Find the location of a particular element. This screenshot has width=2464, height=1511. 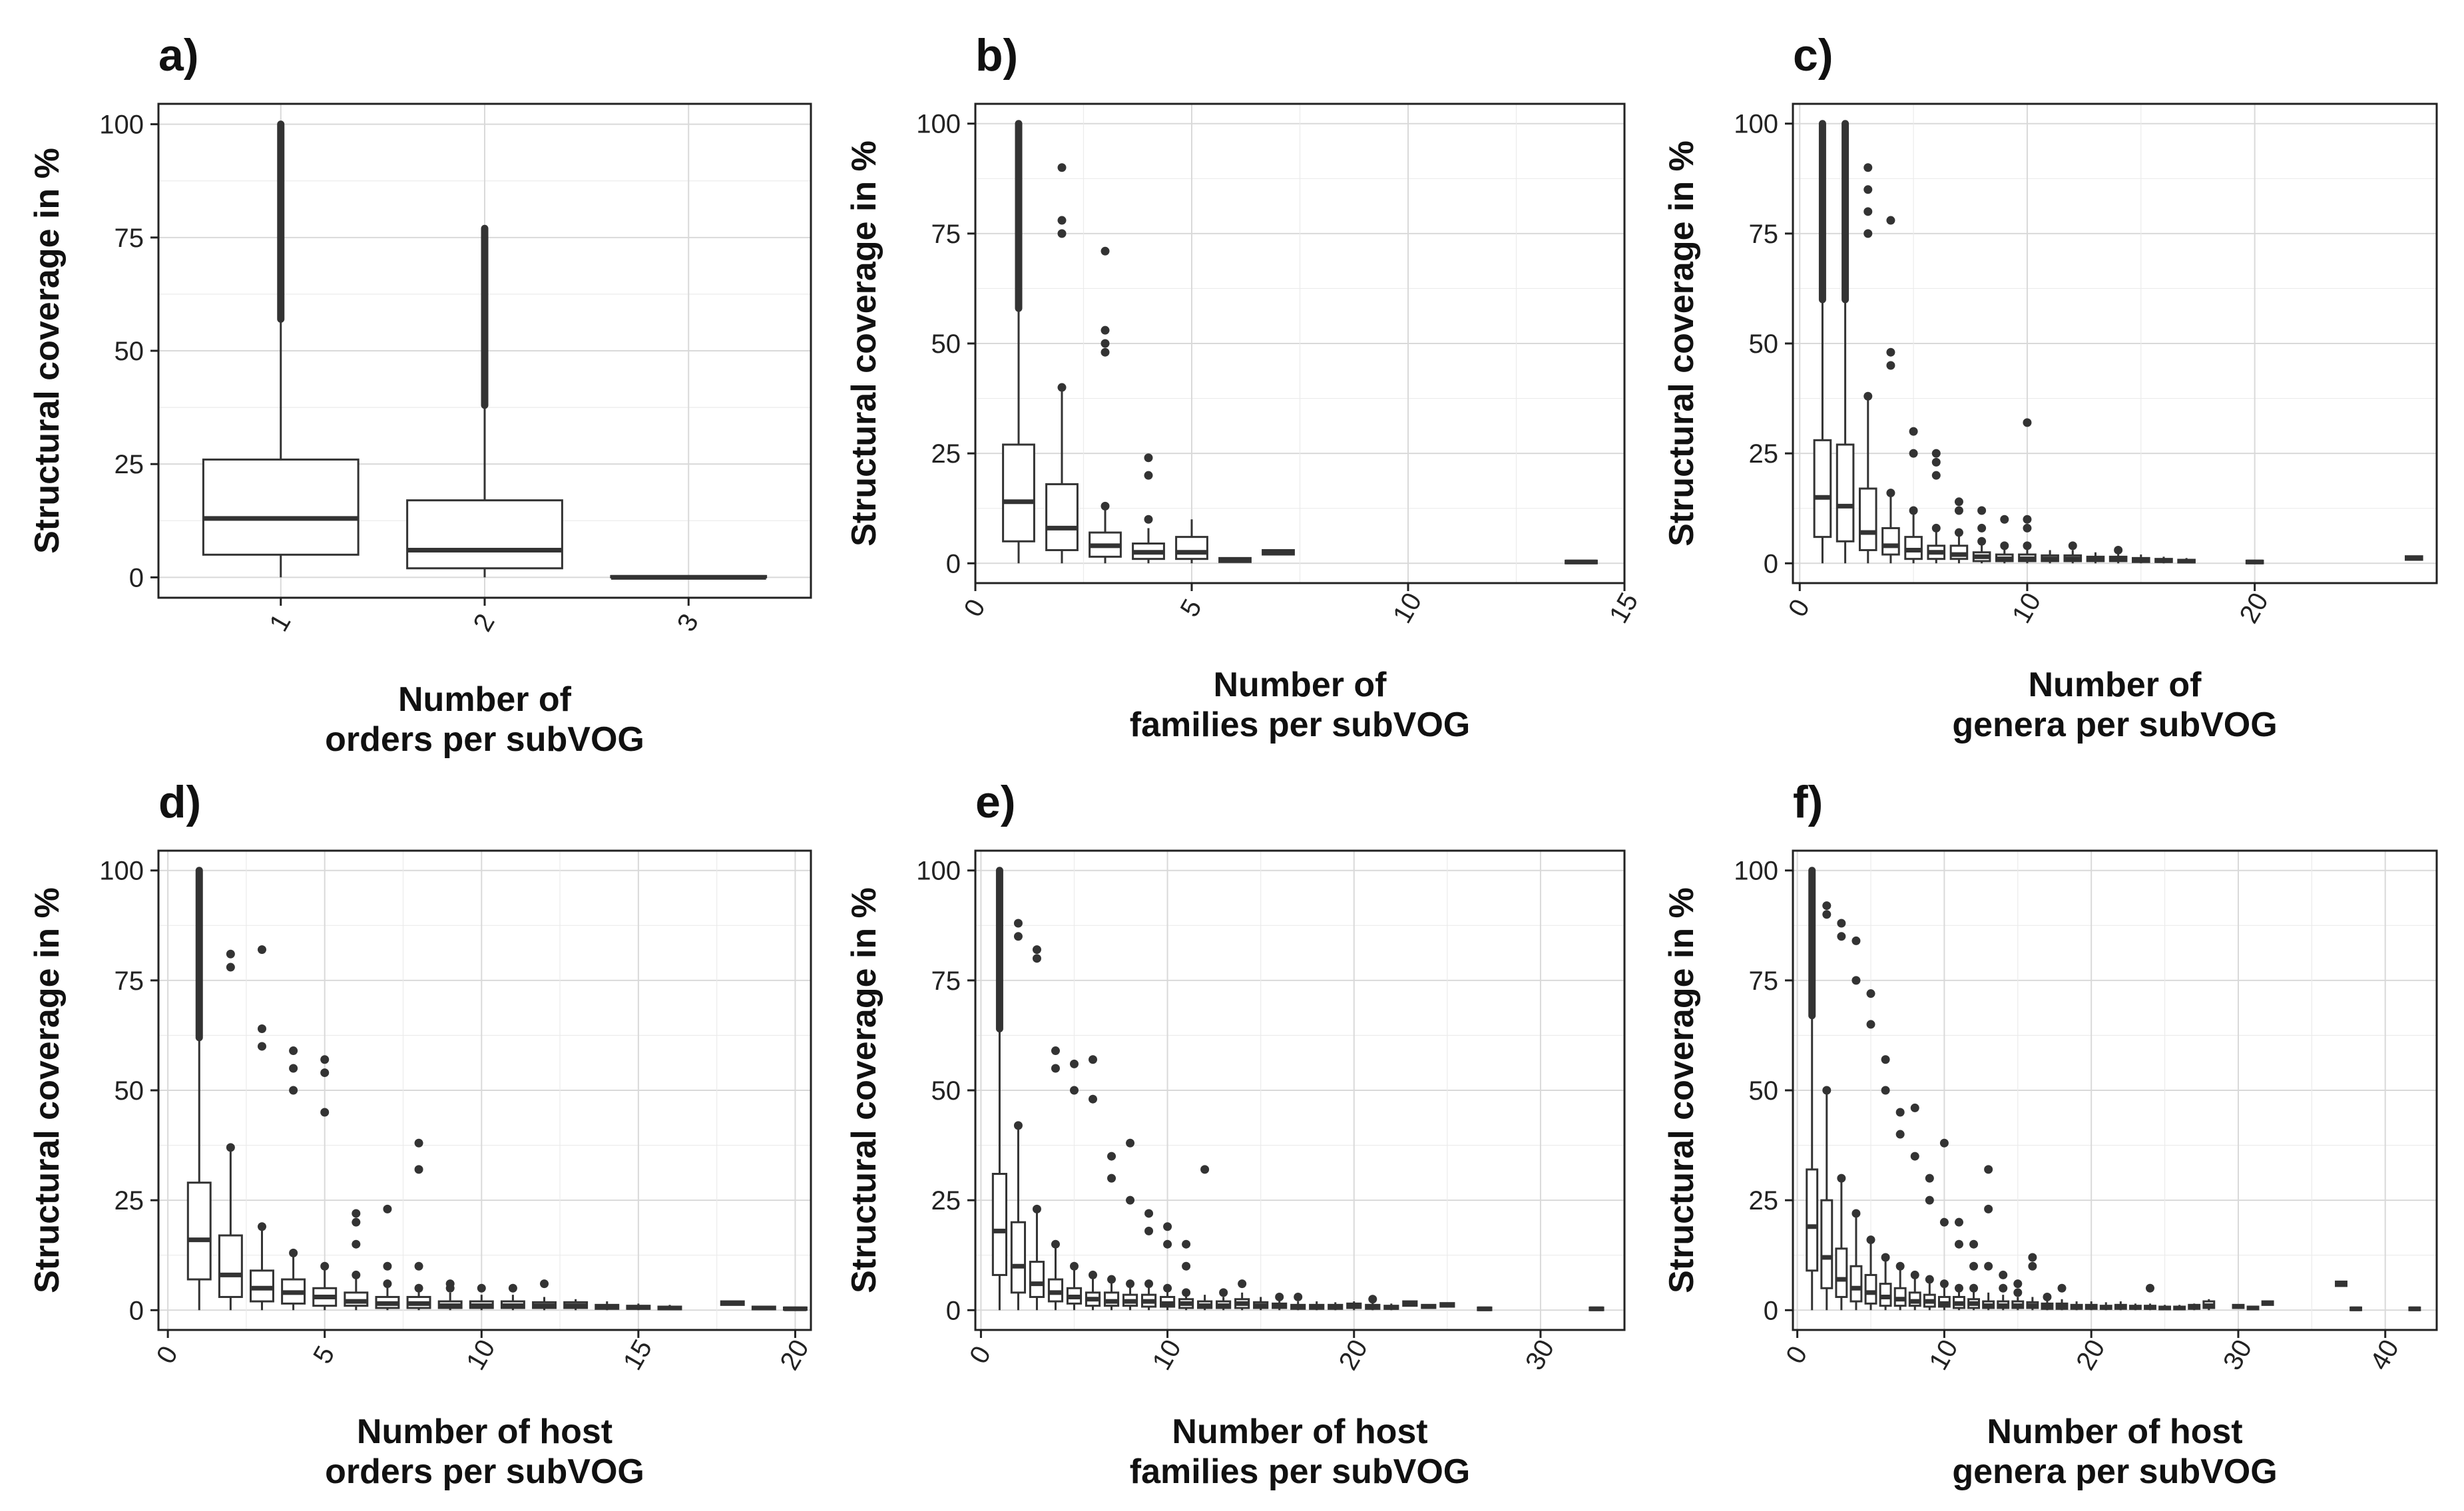

y-tick-label: 50 is located at coordinates (1764, 344).